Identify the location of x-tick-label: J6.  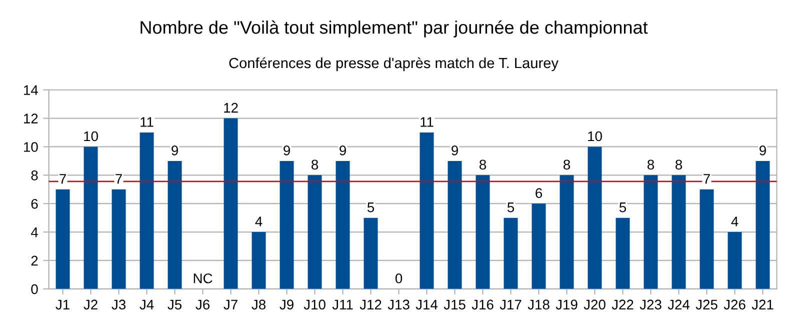
(203, 305).